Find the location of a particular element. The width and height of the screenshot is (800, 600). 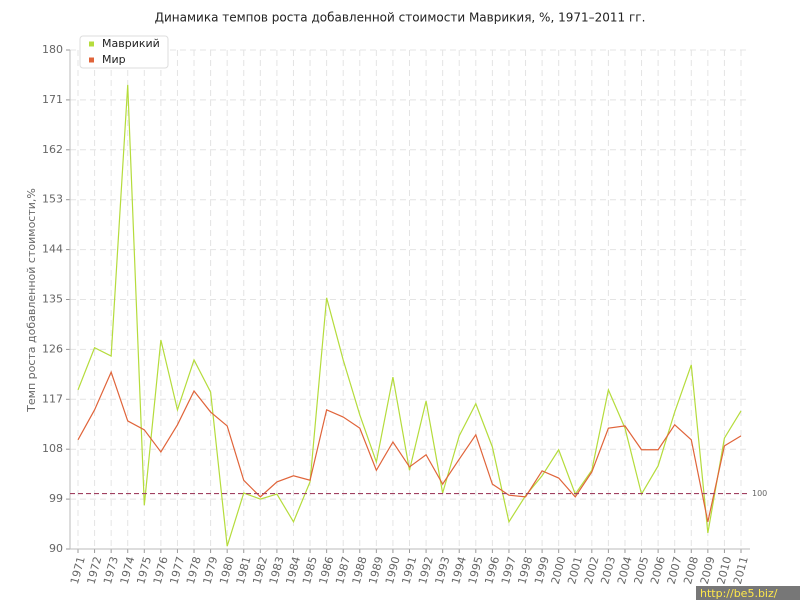

legend-box is located at coordinates (124, 52).